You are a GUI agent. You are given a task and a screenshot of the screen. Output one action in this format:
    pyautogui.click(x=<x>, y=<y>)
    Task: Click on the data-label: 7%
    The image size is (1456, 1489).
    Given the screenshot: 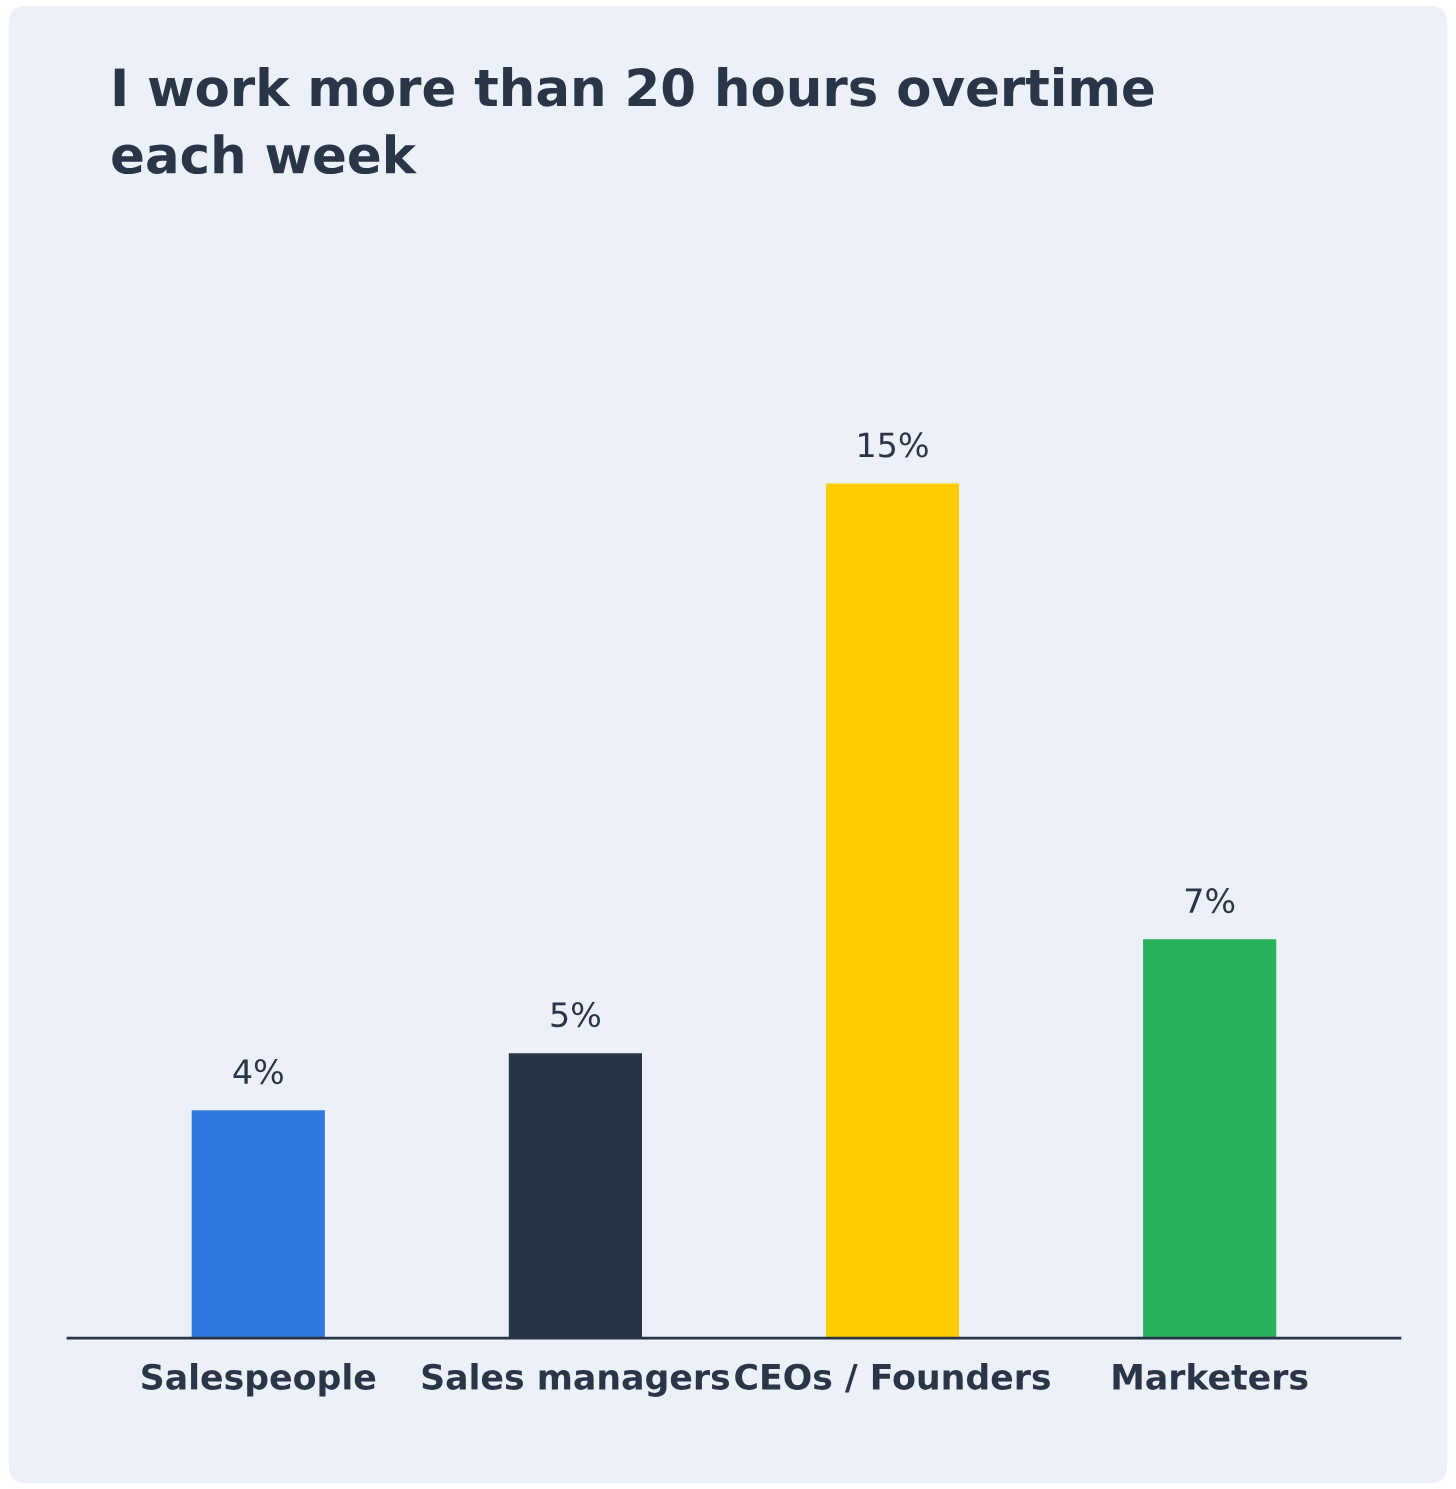 What is the action you would take?
    pyautogui.click(x=1210, y=901)
    